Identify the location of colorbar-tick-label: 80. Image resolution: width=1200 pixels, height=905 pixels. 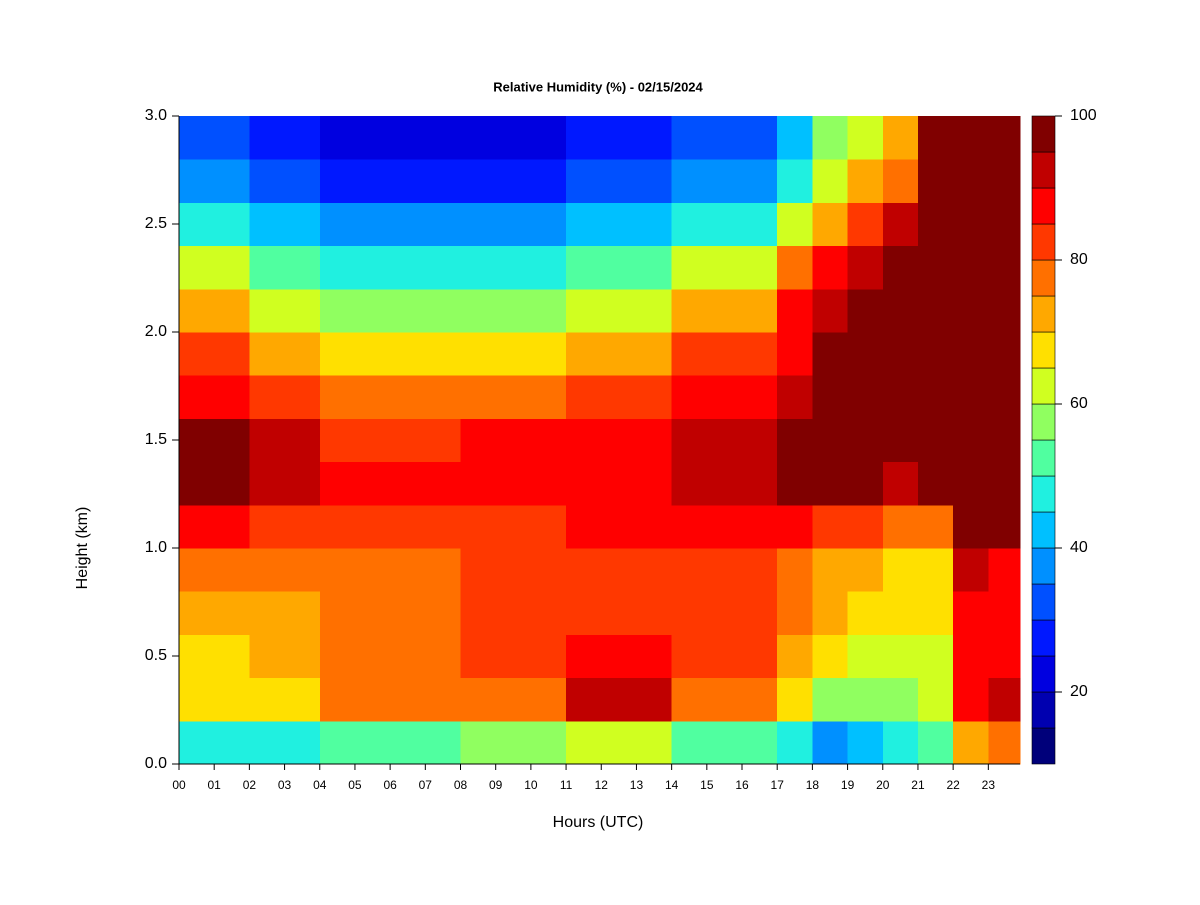
(1079, 259).